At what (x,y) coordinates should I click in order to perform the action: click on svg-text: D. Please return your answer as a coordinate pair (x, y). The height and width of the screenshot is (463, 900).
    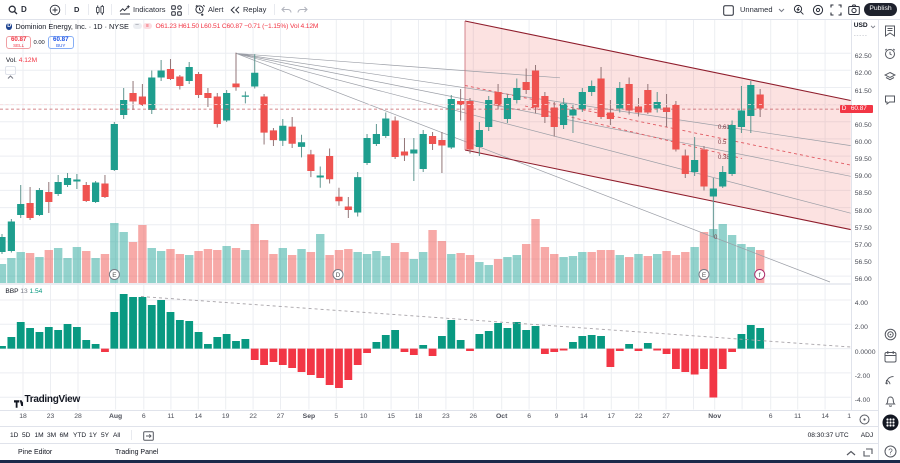
    Looking at the image, I should click on (338, 275).